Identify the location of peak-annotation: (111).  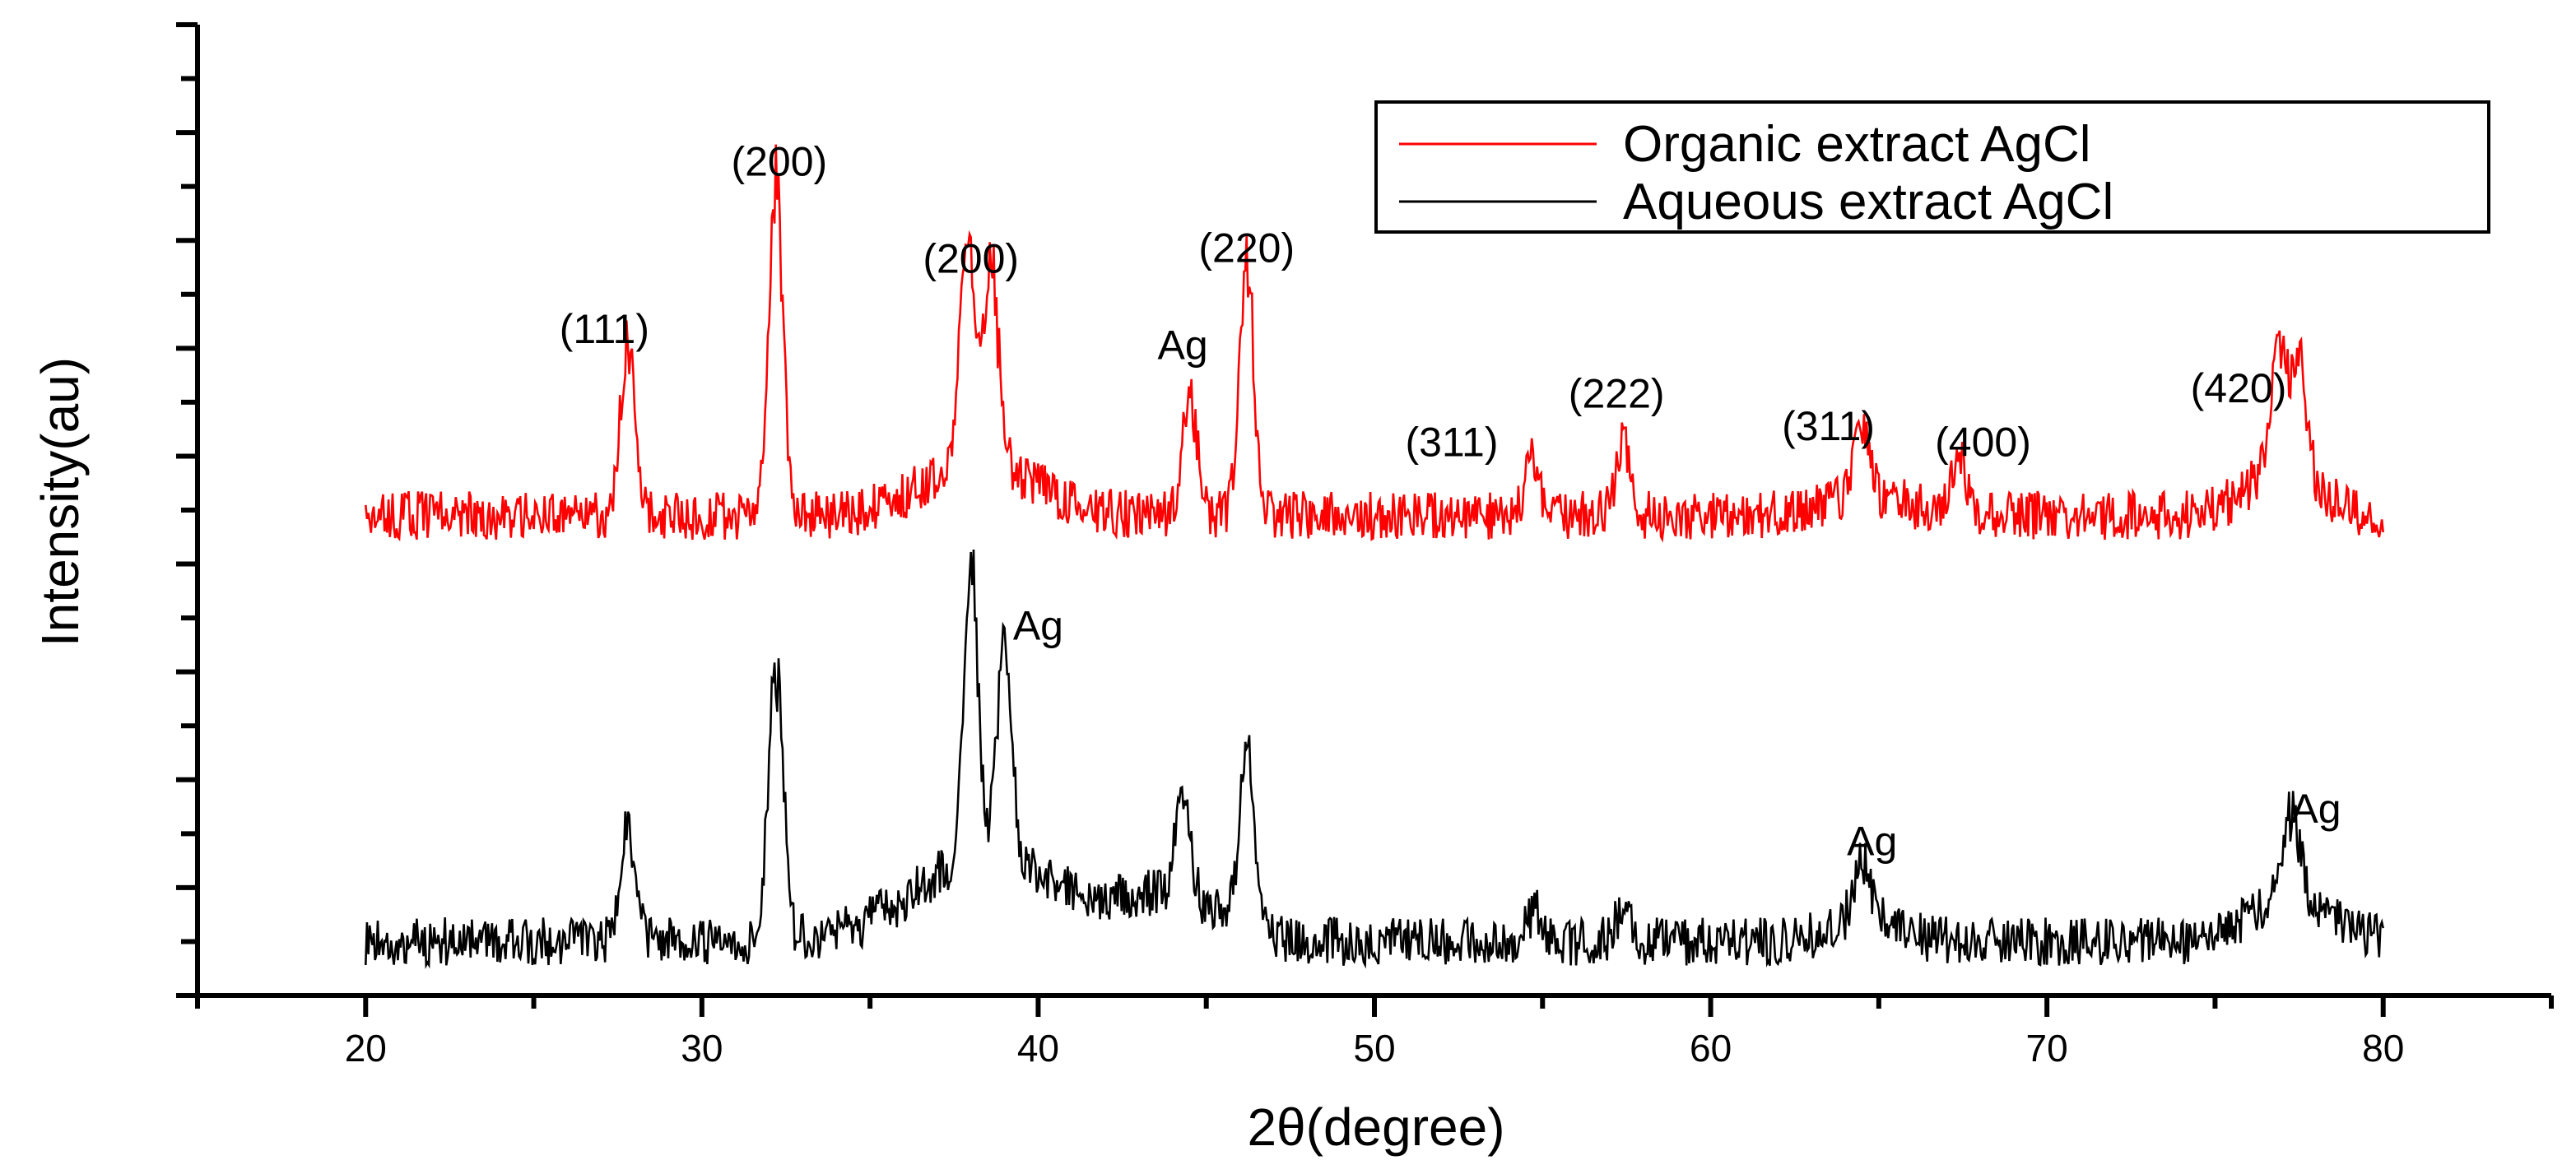
(604, 329).